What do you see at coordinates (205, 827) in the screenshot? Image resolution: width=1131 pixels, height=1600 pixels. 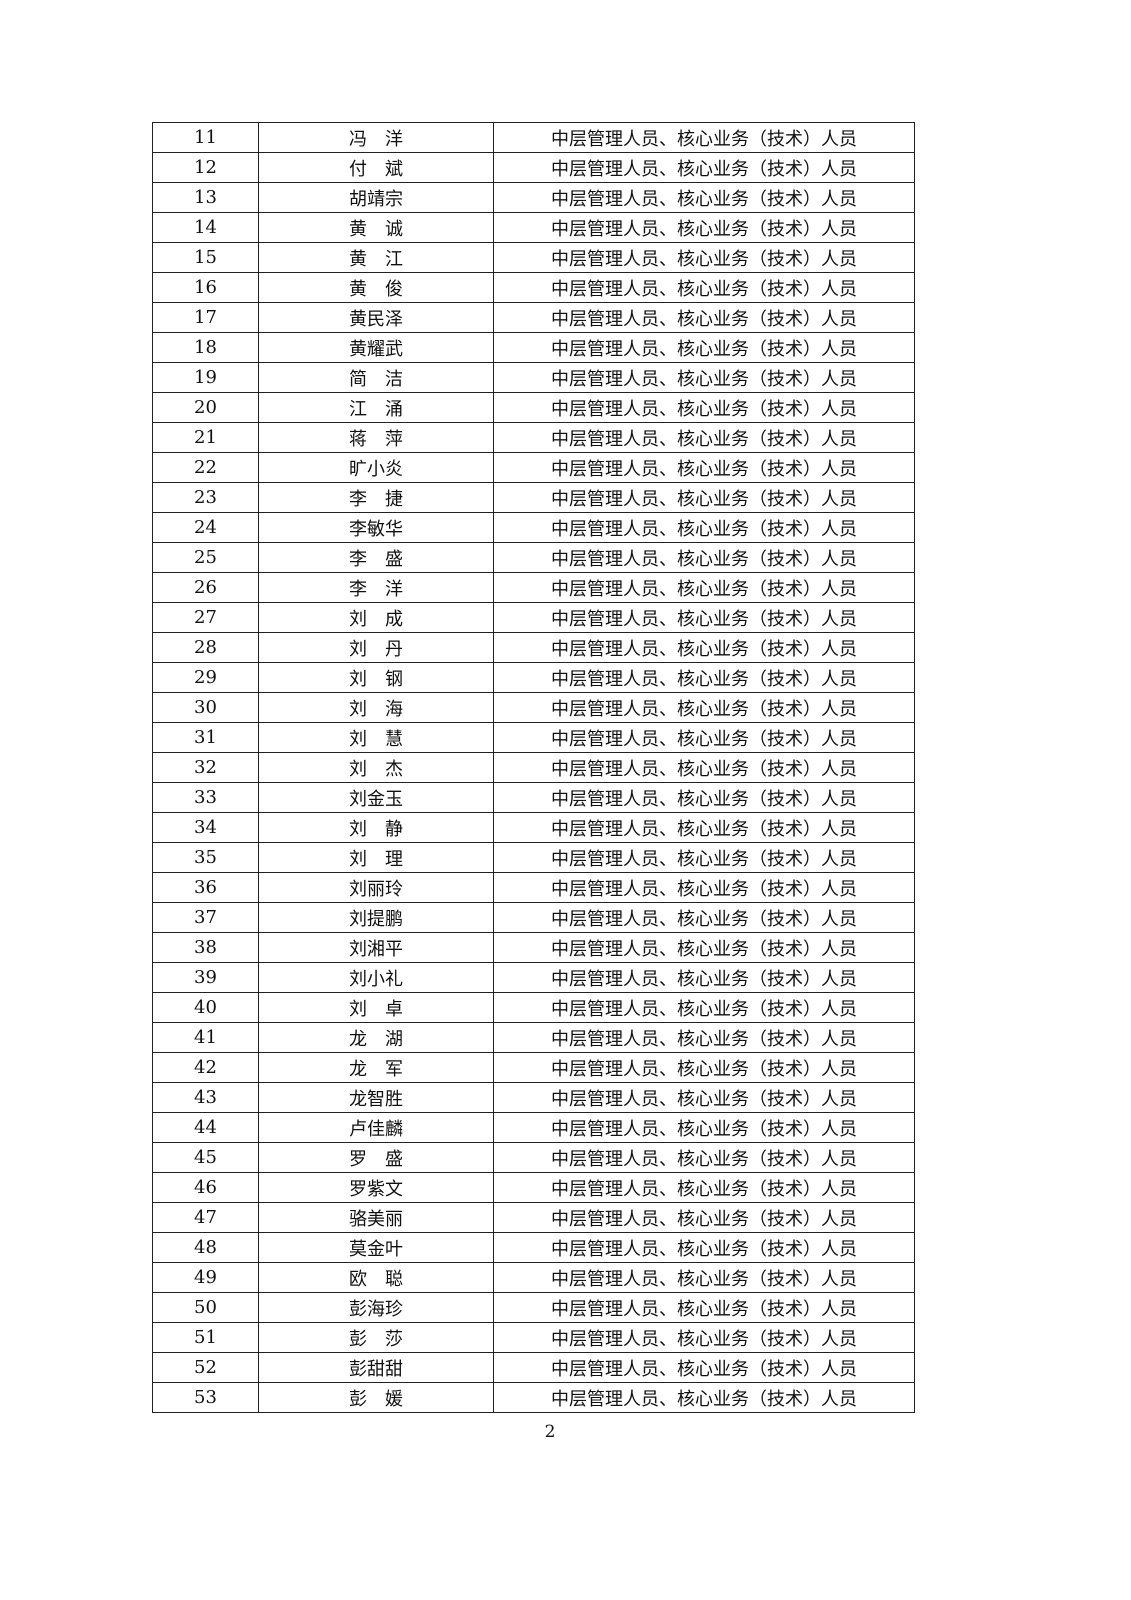 I see `row-number: 34` at bounding box center [205, 827].